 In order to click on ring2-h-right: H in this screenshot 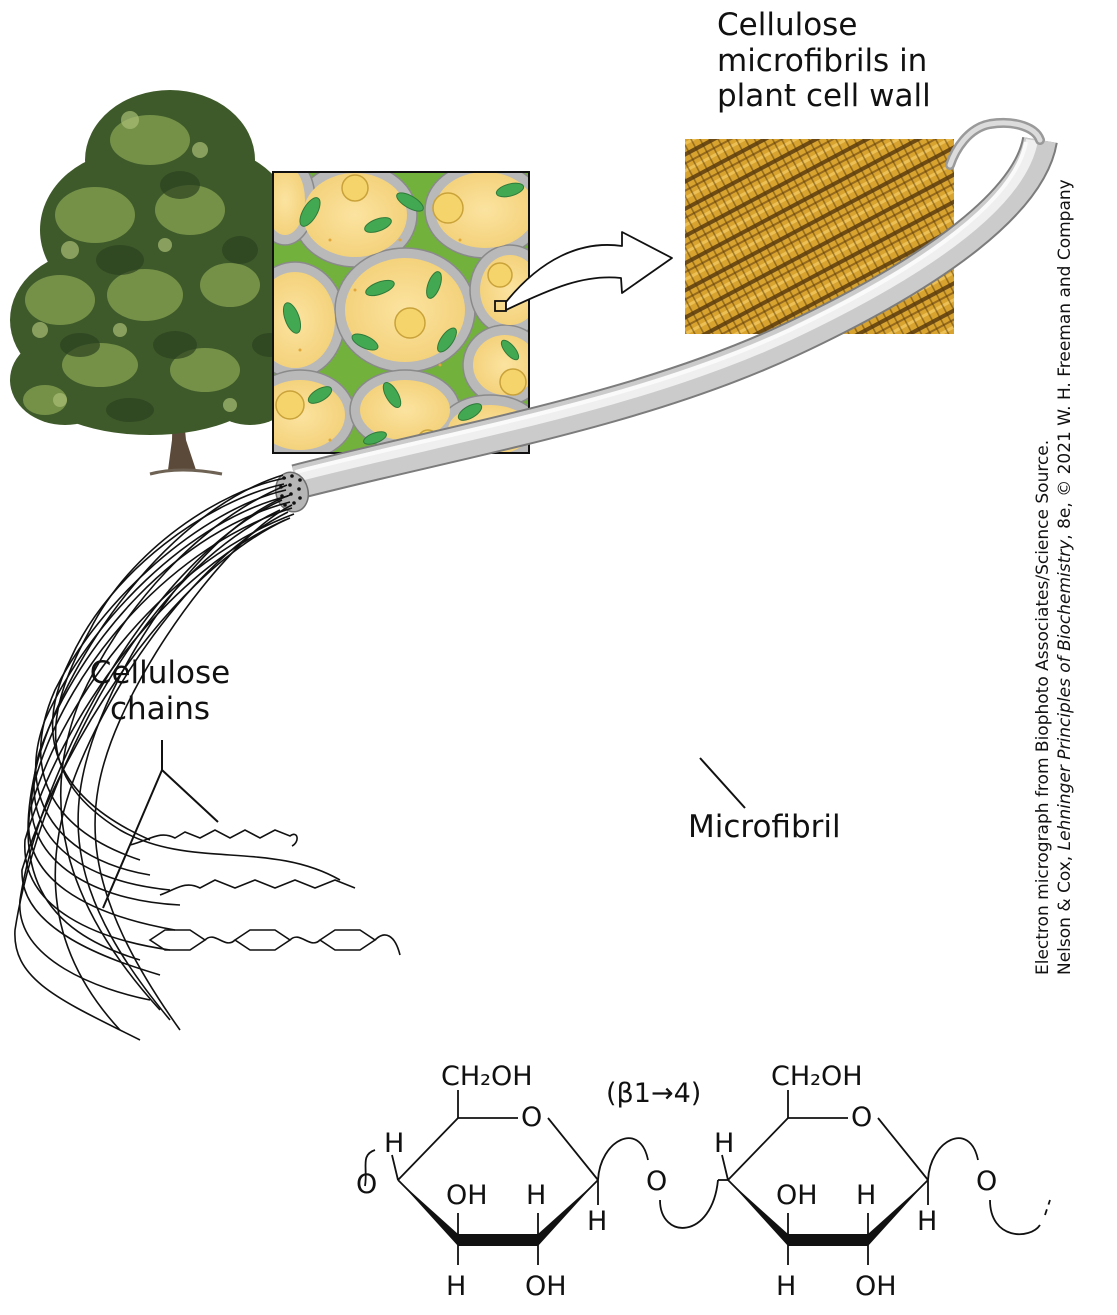, I will do `click(927, 1221)`.